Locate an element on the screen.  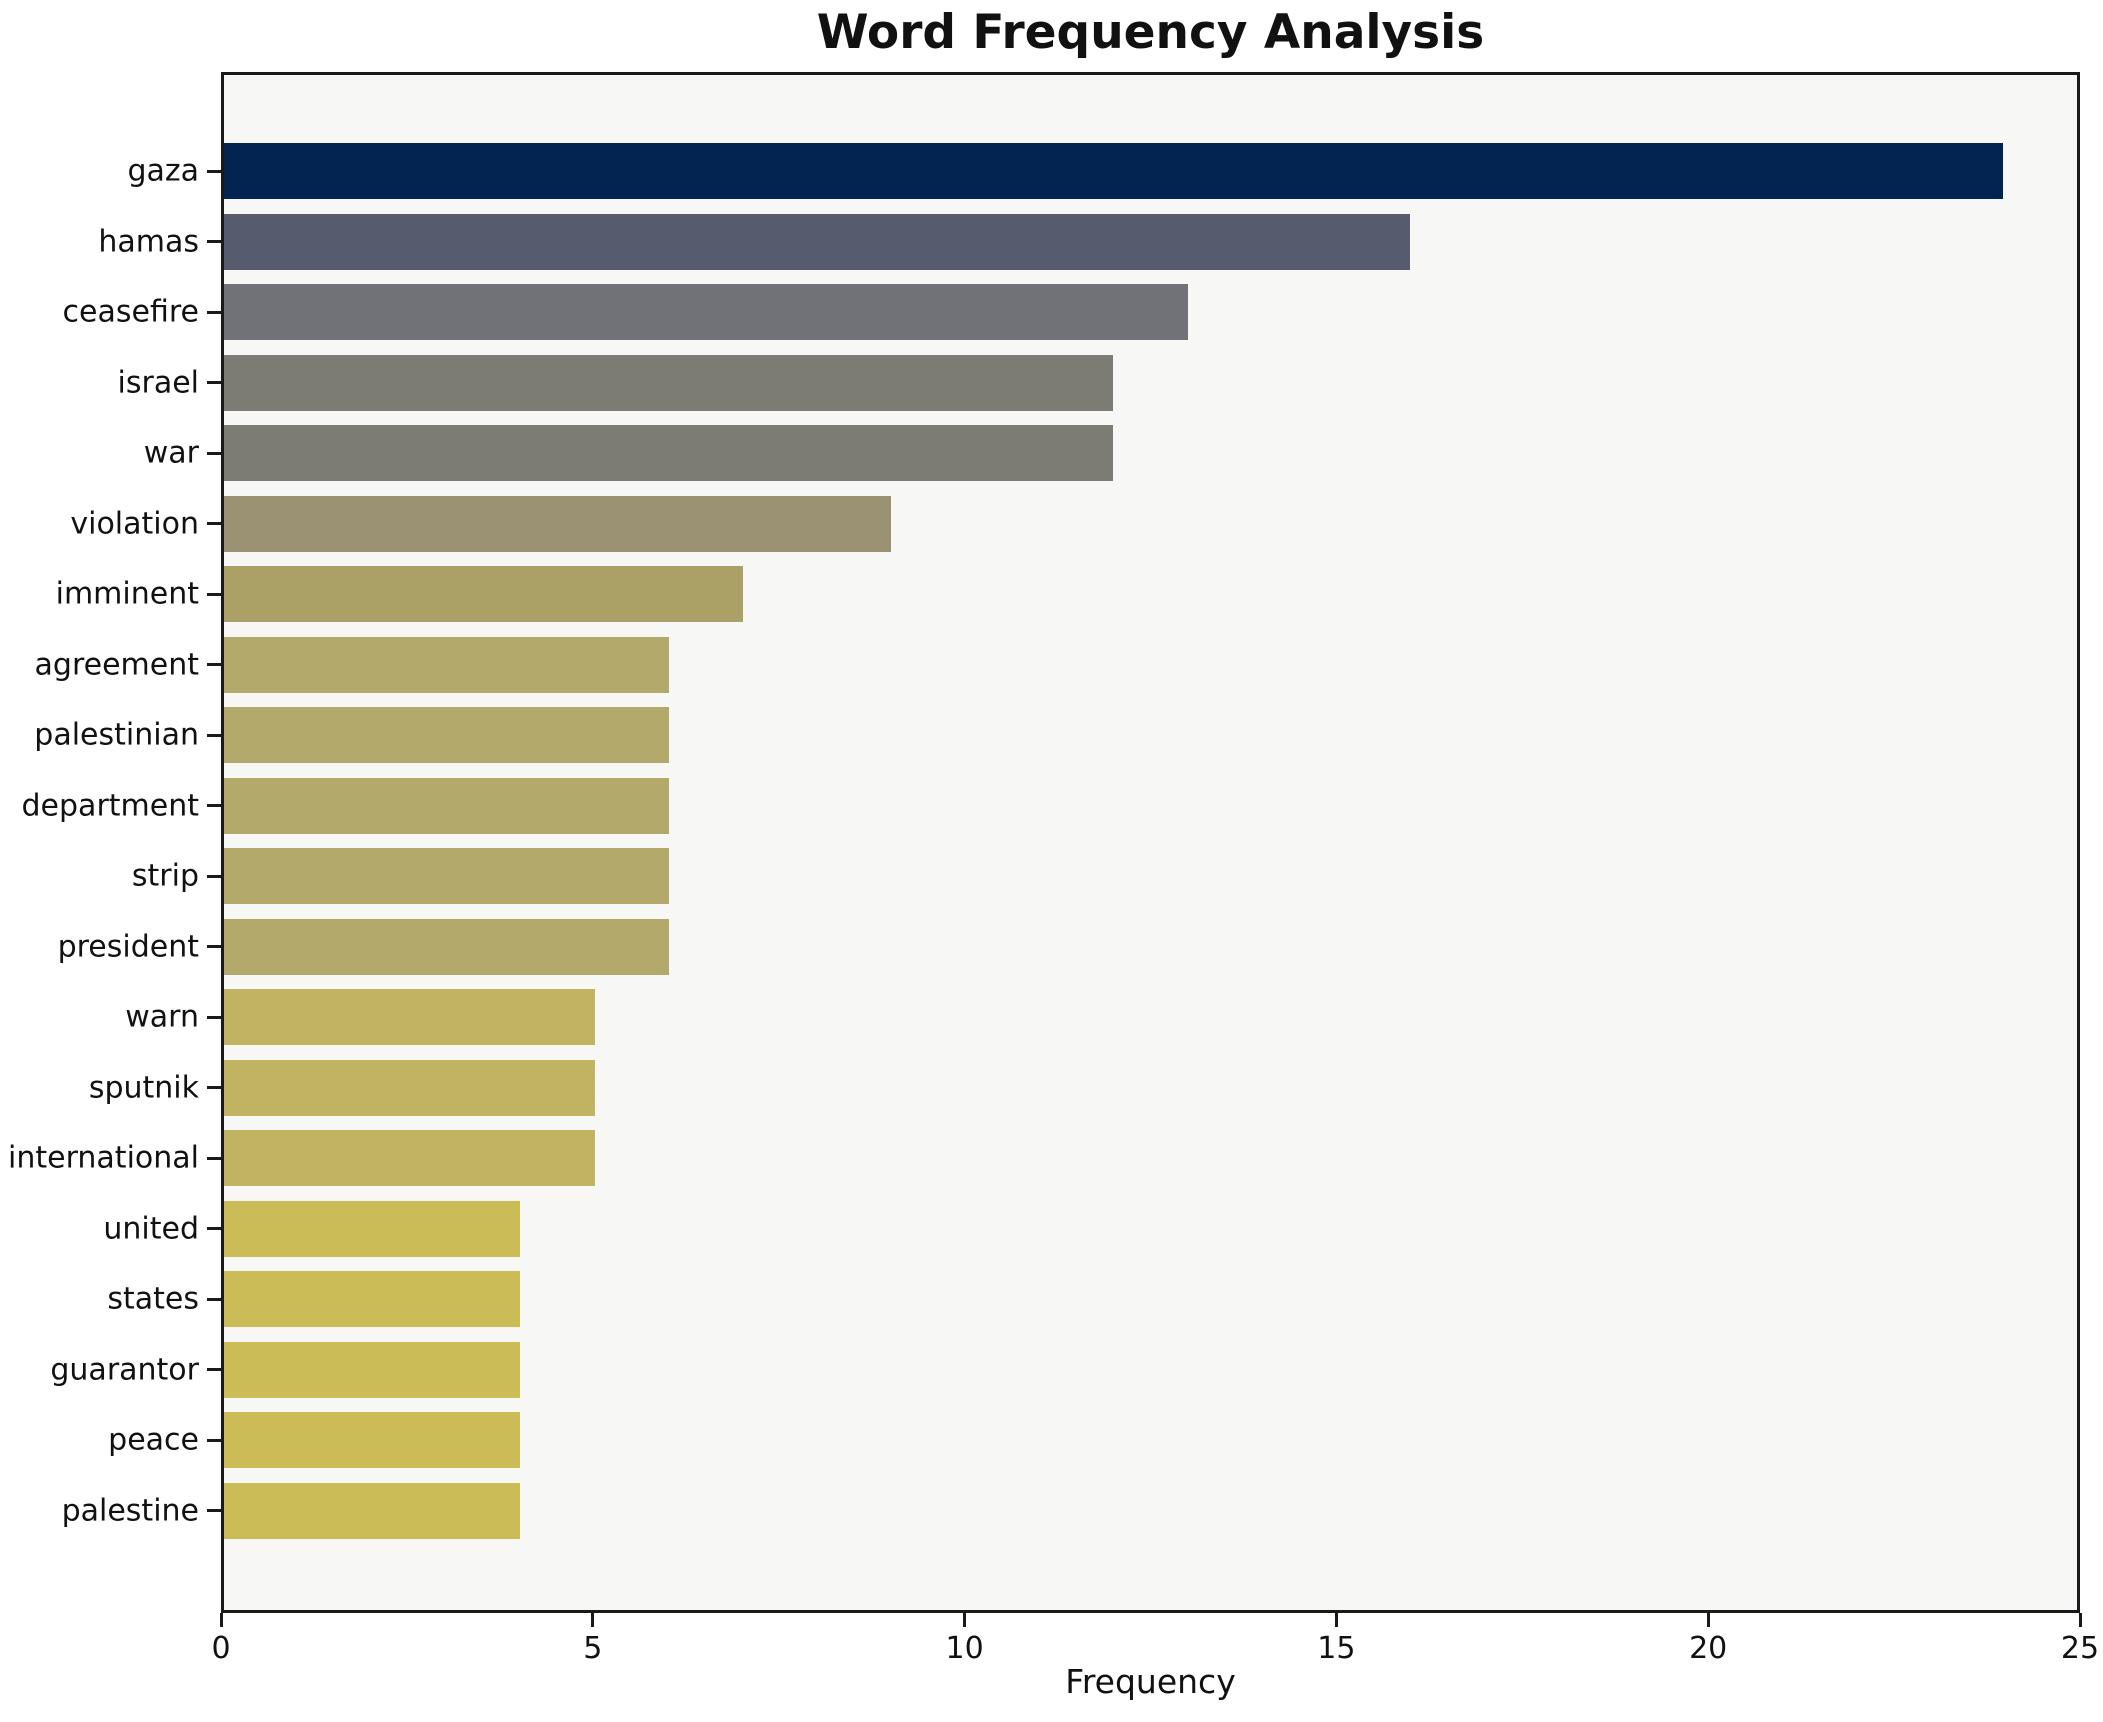
frequency-bar-strip is located at coordinates (446, 876).